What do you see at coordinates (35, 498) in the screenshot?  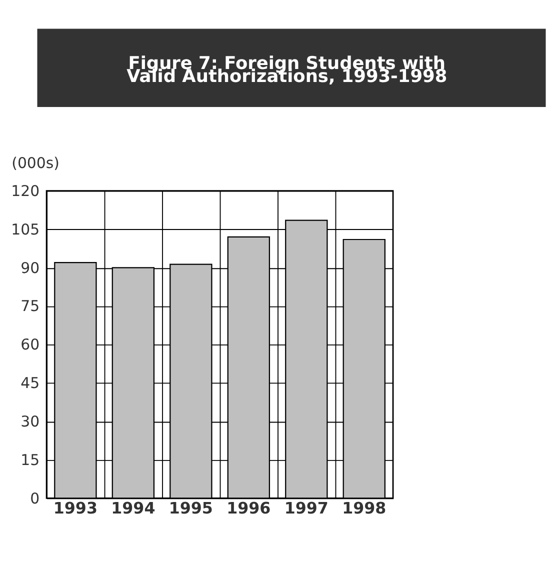 I see `y-tick-label: 0` at bounding box center [35, 498].